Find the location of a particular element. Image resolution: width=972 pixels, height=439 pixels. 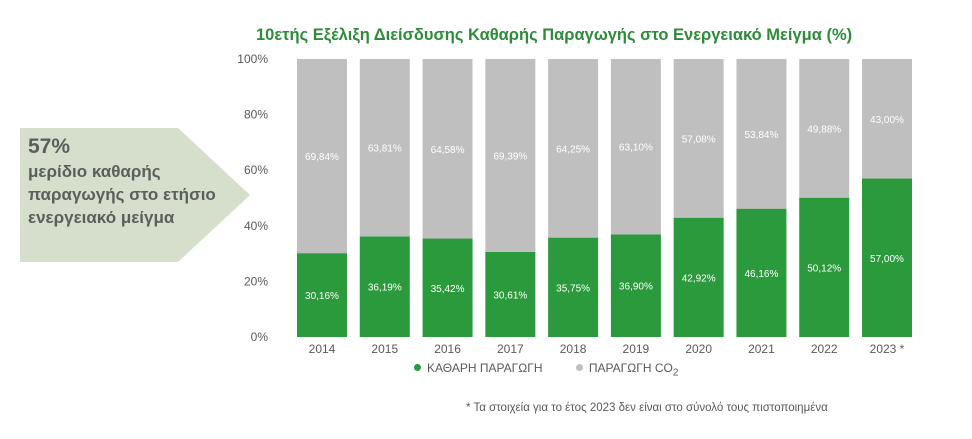

data-label-clean: 57,00% is located at coordinates (887, 259).